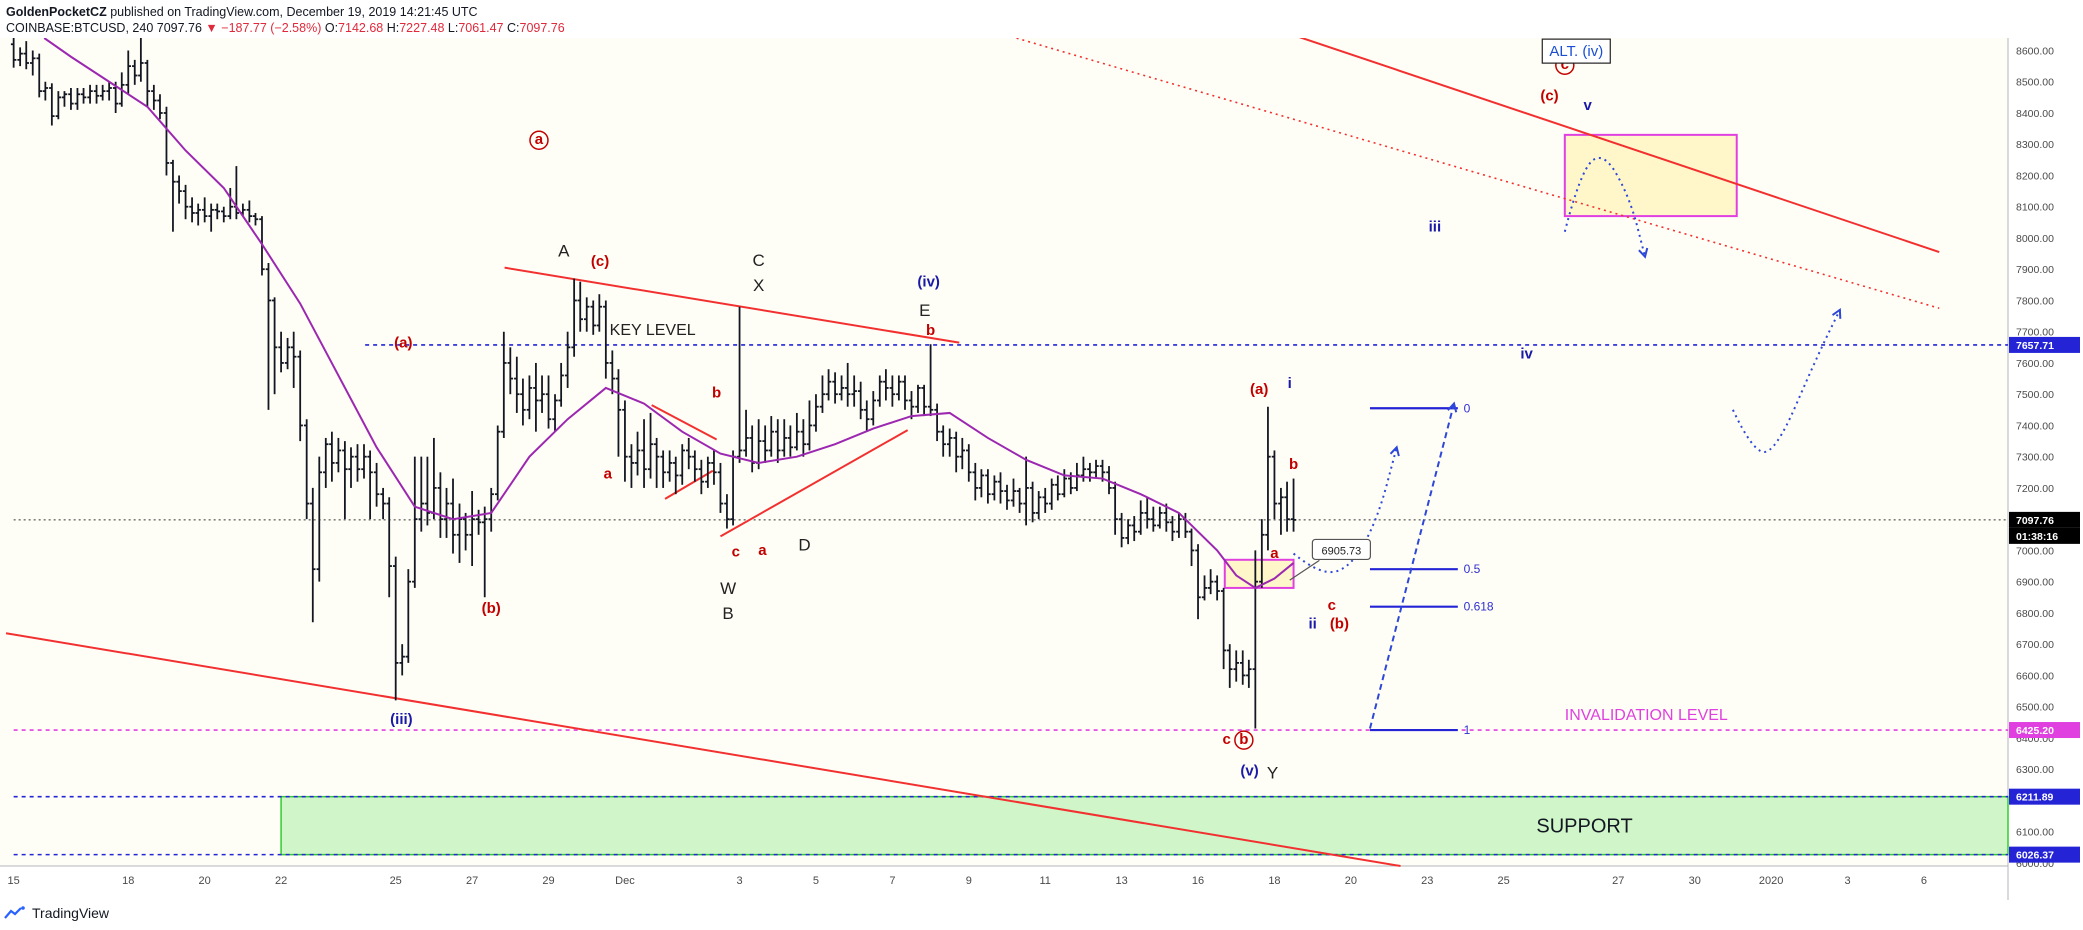  I want to click on symbol: COINBASE:BTCUSD, 240, so click(80, 28).